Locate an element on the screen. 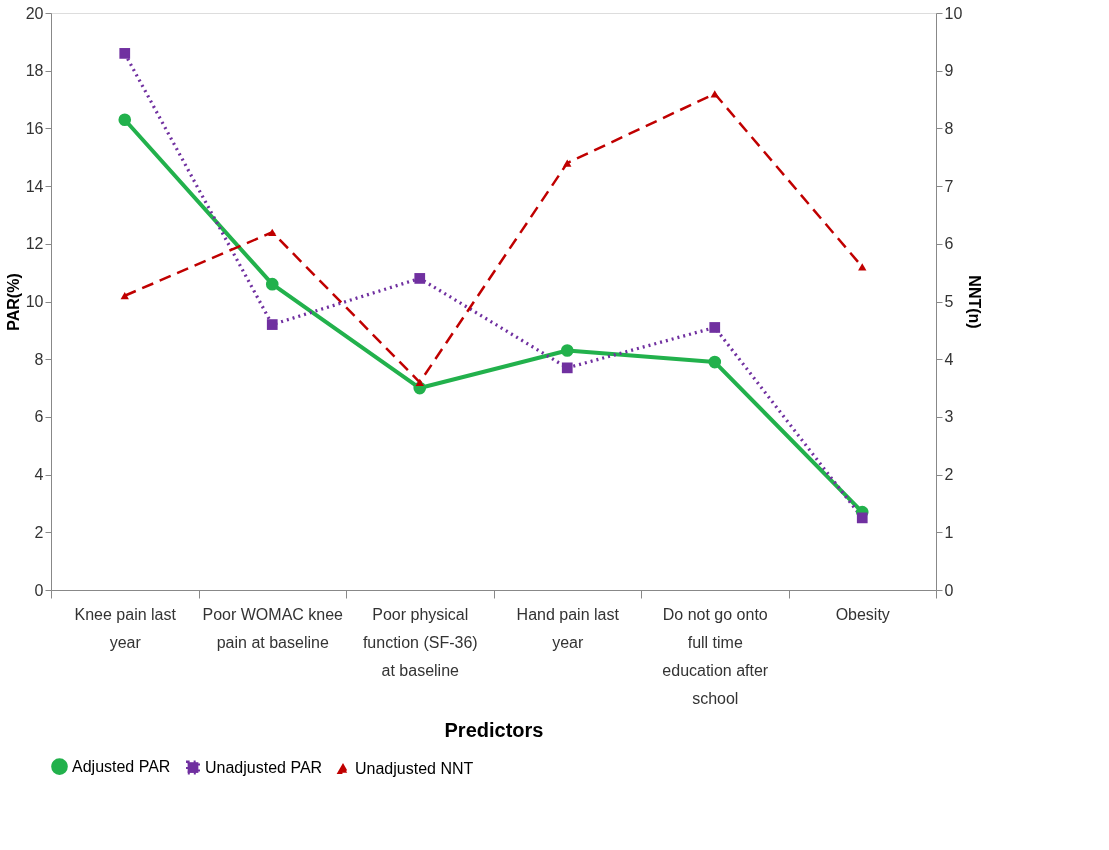 This screenshot has width=1109, height=850. y-tick-label: 10 is located at coordinates (34, 301).